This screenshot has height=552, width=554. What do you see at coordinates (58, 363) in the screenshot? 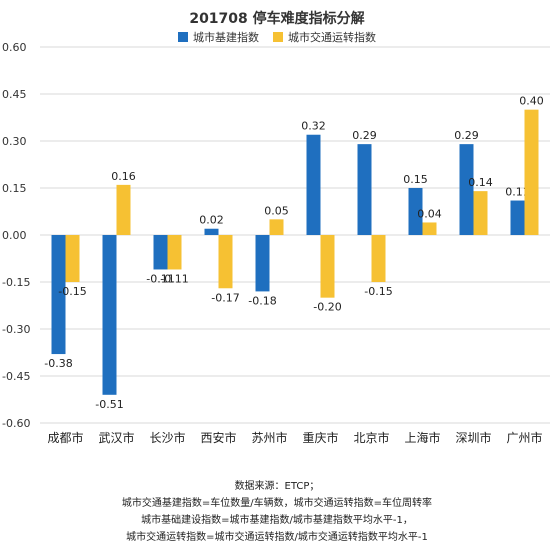
I see `data-label: -0.38` at bounding box center [58, 363].